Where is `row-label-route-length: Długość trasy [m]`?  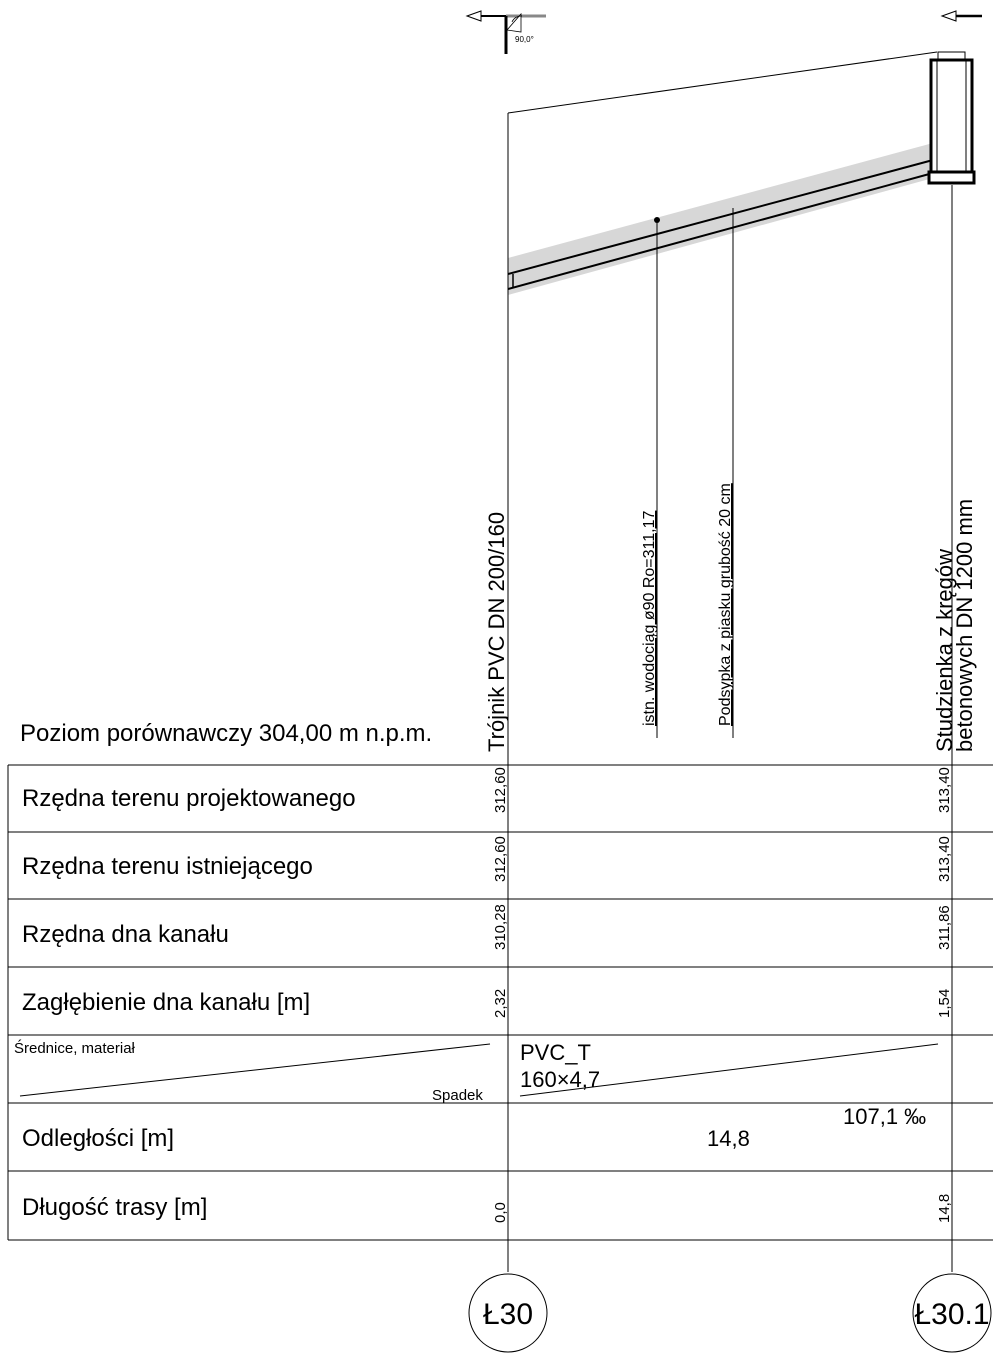 row-label-route-length: Długość trasy [m] is located at coordinates (114, 1207).